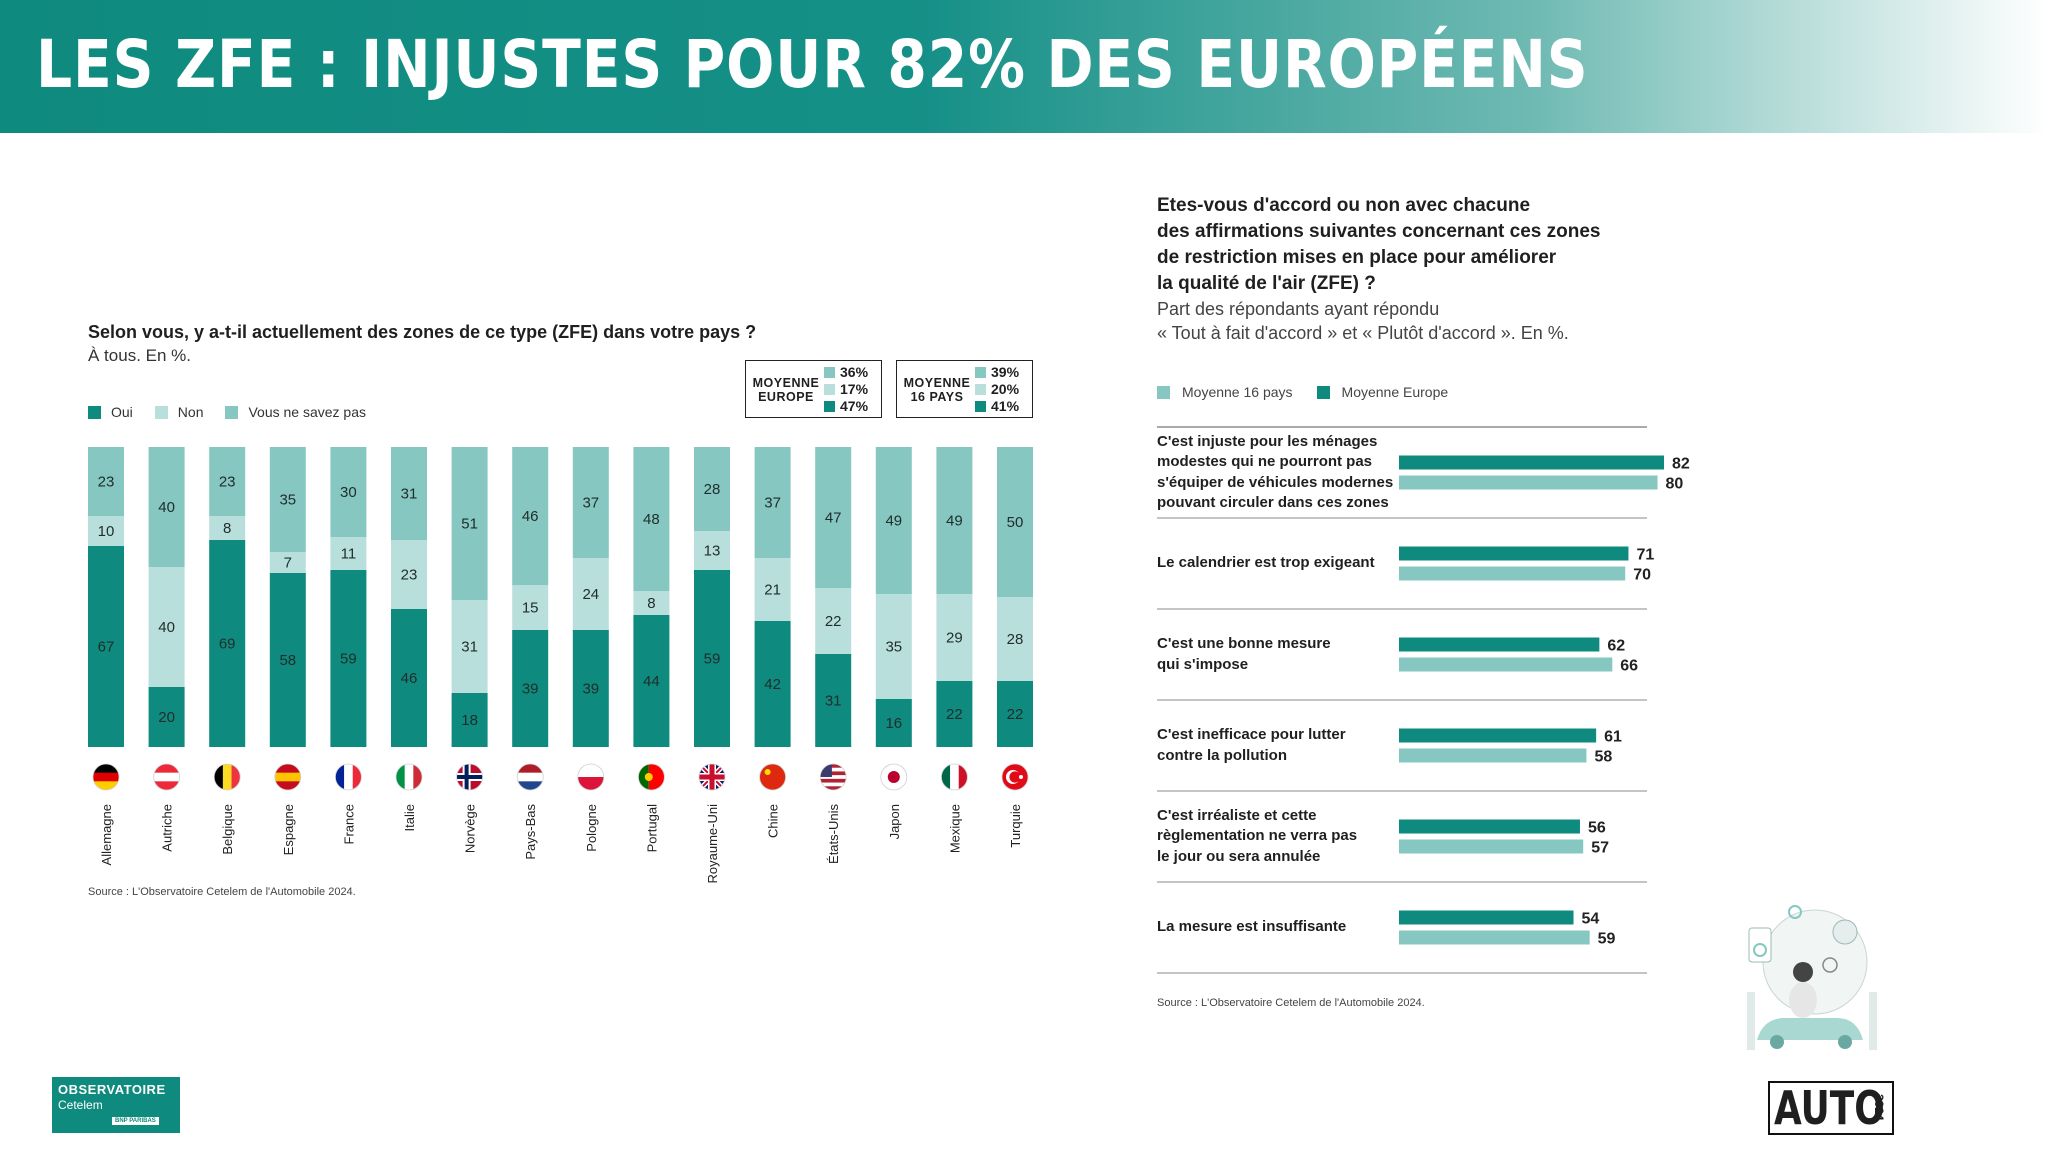 The height and width of the screenshot is (1159, 2048). What do you see at coordinates (1675, 484) in the screenshot?
I see `hbar-16pays-value-0: 80` at bounding box center [1675, 484].